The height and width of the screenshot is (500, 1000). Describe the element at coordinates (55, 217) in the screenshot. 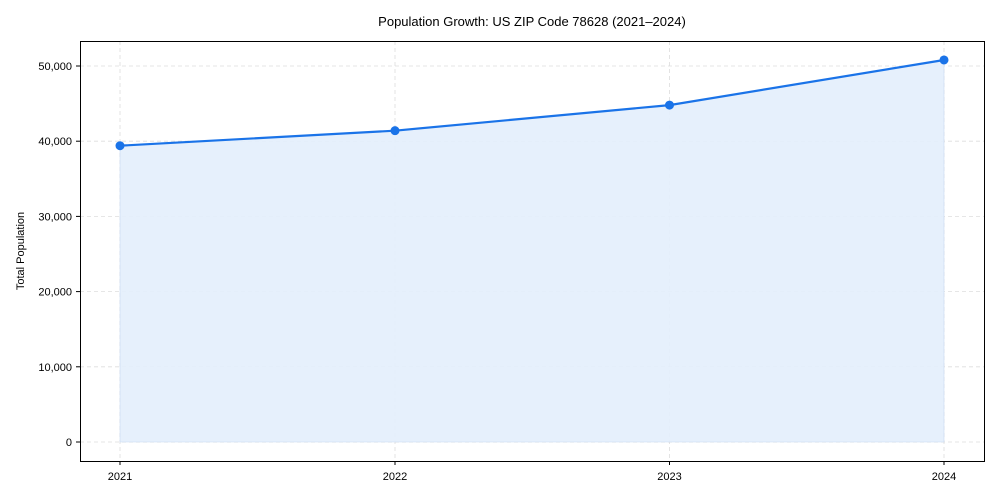

I see `y-tick-label: 30,000` at that location.